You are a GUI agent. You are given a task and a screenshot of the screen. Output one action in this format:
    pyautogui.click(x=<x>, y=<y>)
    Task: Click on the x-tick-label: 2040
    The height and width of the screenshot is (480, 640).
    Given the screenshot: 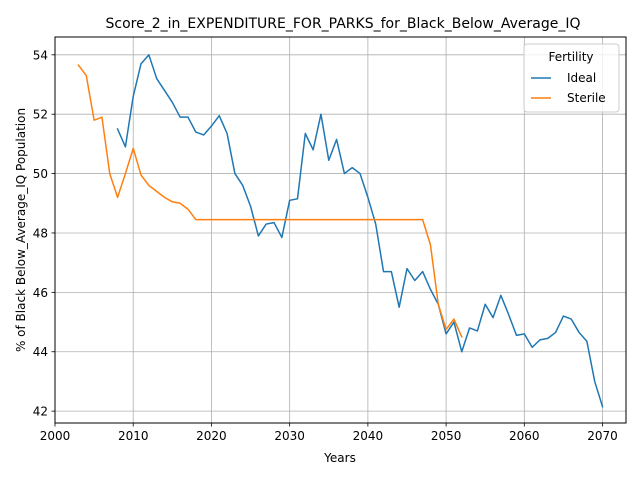 What is the action you would take?
    pyautogui.click(x=368, y=436)
    